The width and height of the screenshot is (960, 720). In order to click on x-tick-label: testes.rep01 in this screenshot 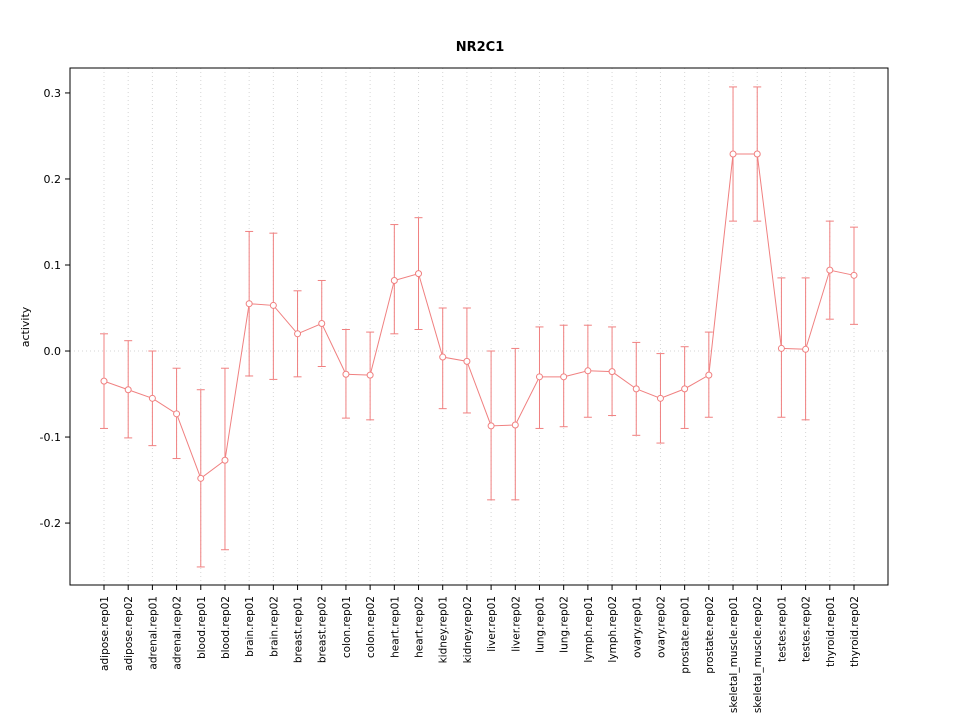, I will do `click(782, 629)`.